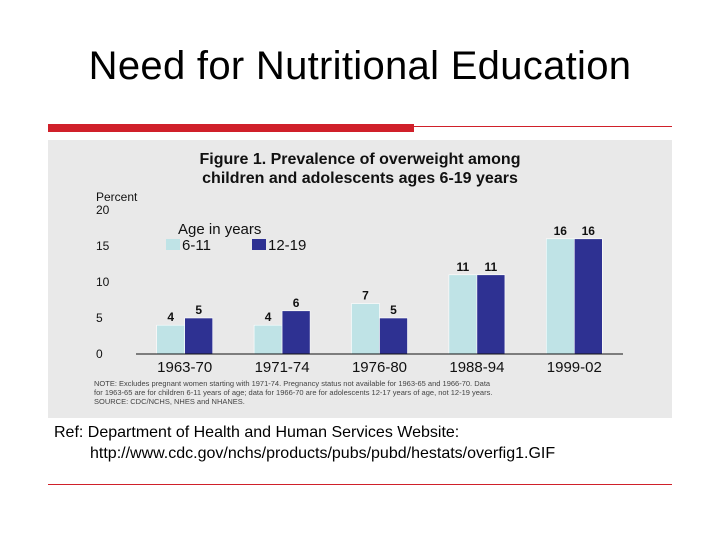 The image size is (720, 540). What do you see at coordinates (360, 484) in the screenshot?
I see `bottom-accent-line` at bounding box center [360, 484].